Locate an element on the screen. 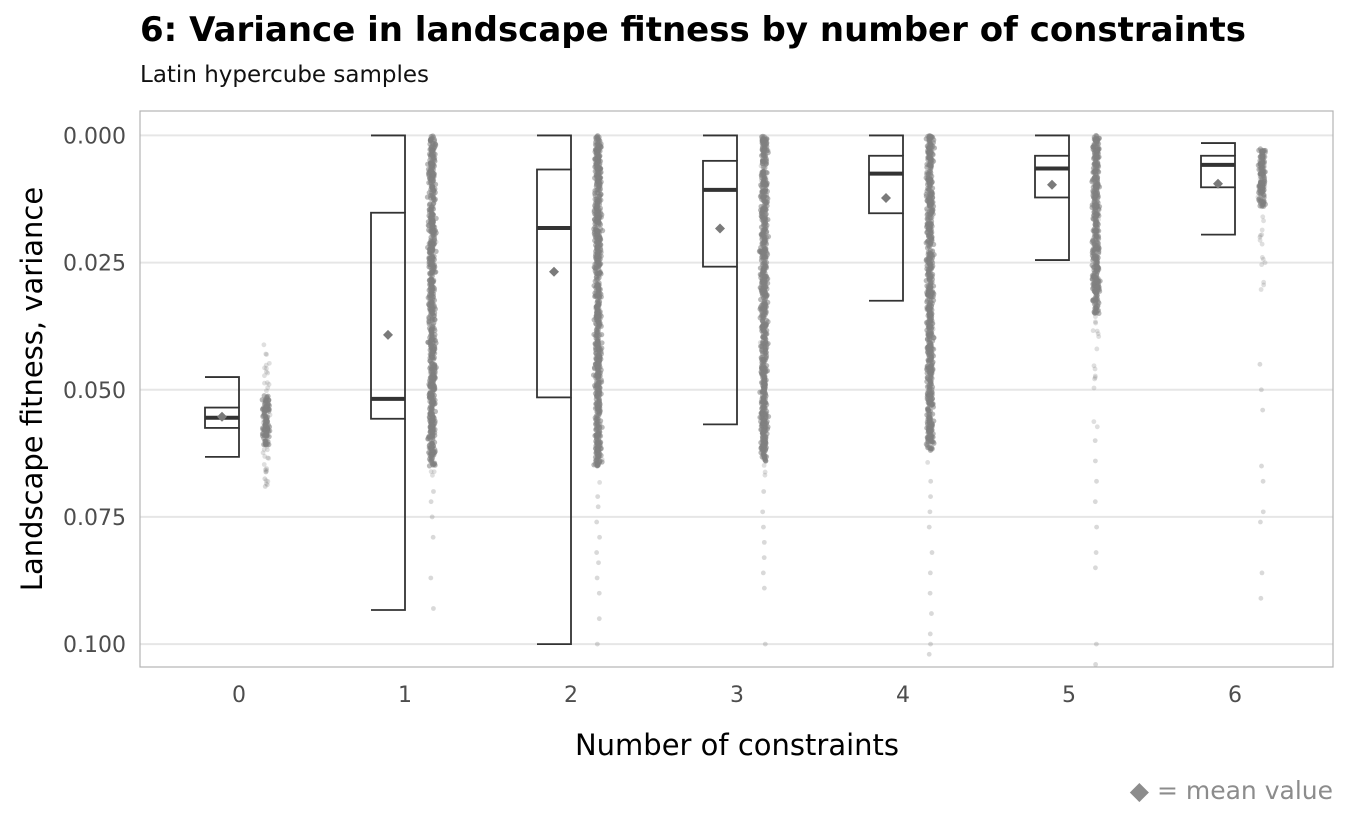 This screenshot has height=825, width=1350. x-tick-label: 4 is located at coordinates (903, 695).